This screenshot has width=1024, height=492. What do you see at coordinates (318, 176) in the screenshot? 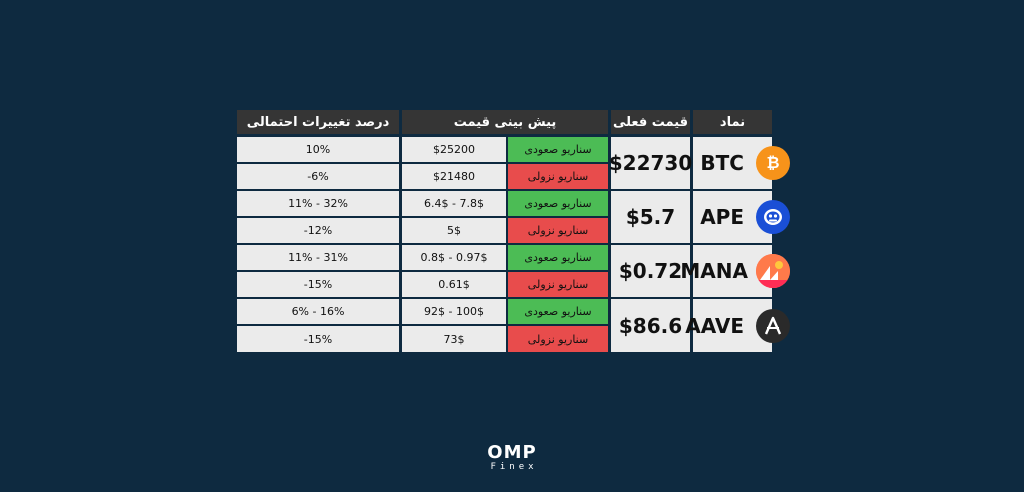
I see `change-cell: -6%` at bounding box center [318, 176].